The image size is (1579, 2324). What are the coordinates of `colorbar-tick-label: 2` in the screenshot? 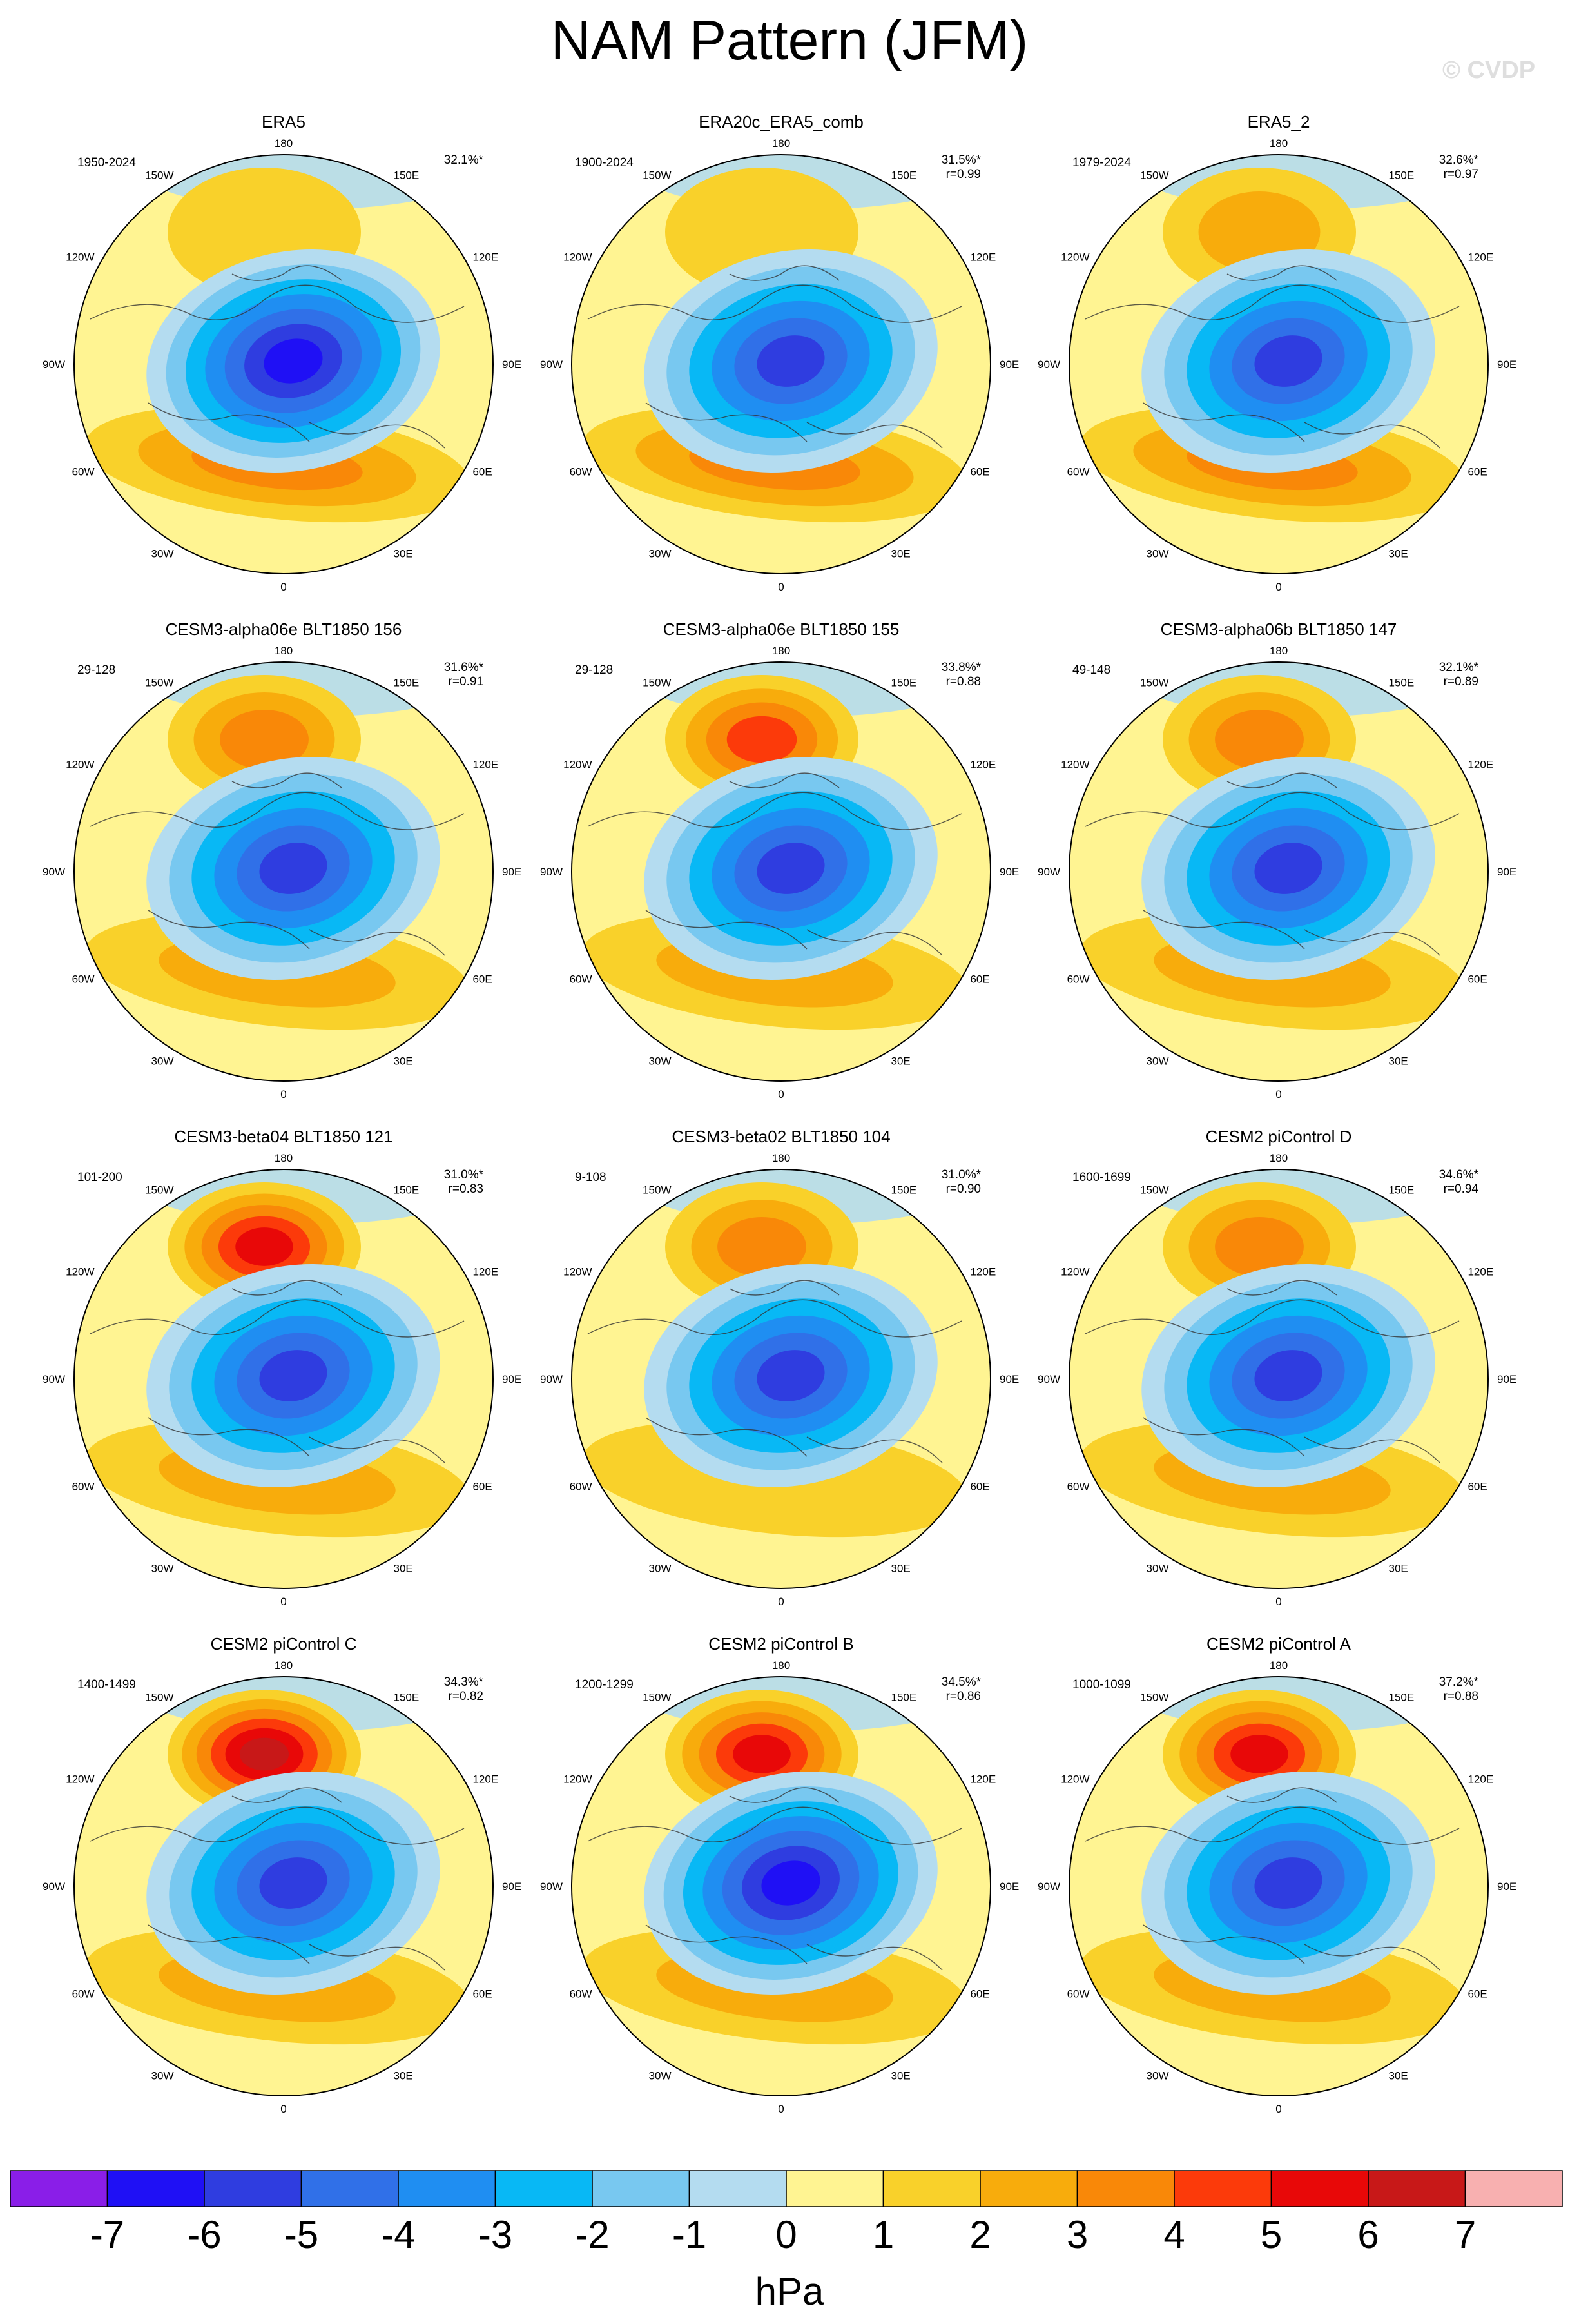 It's located at (980, 2234).